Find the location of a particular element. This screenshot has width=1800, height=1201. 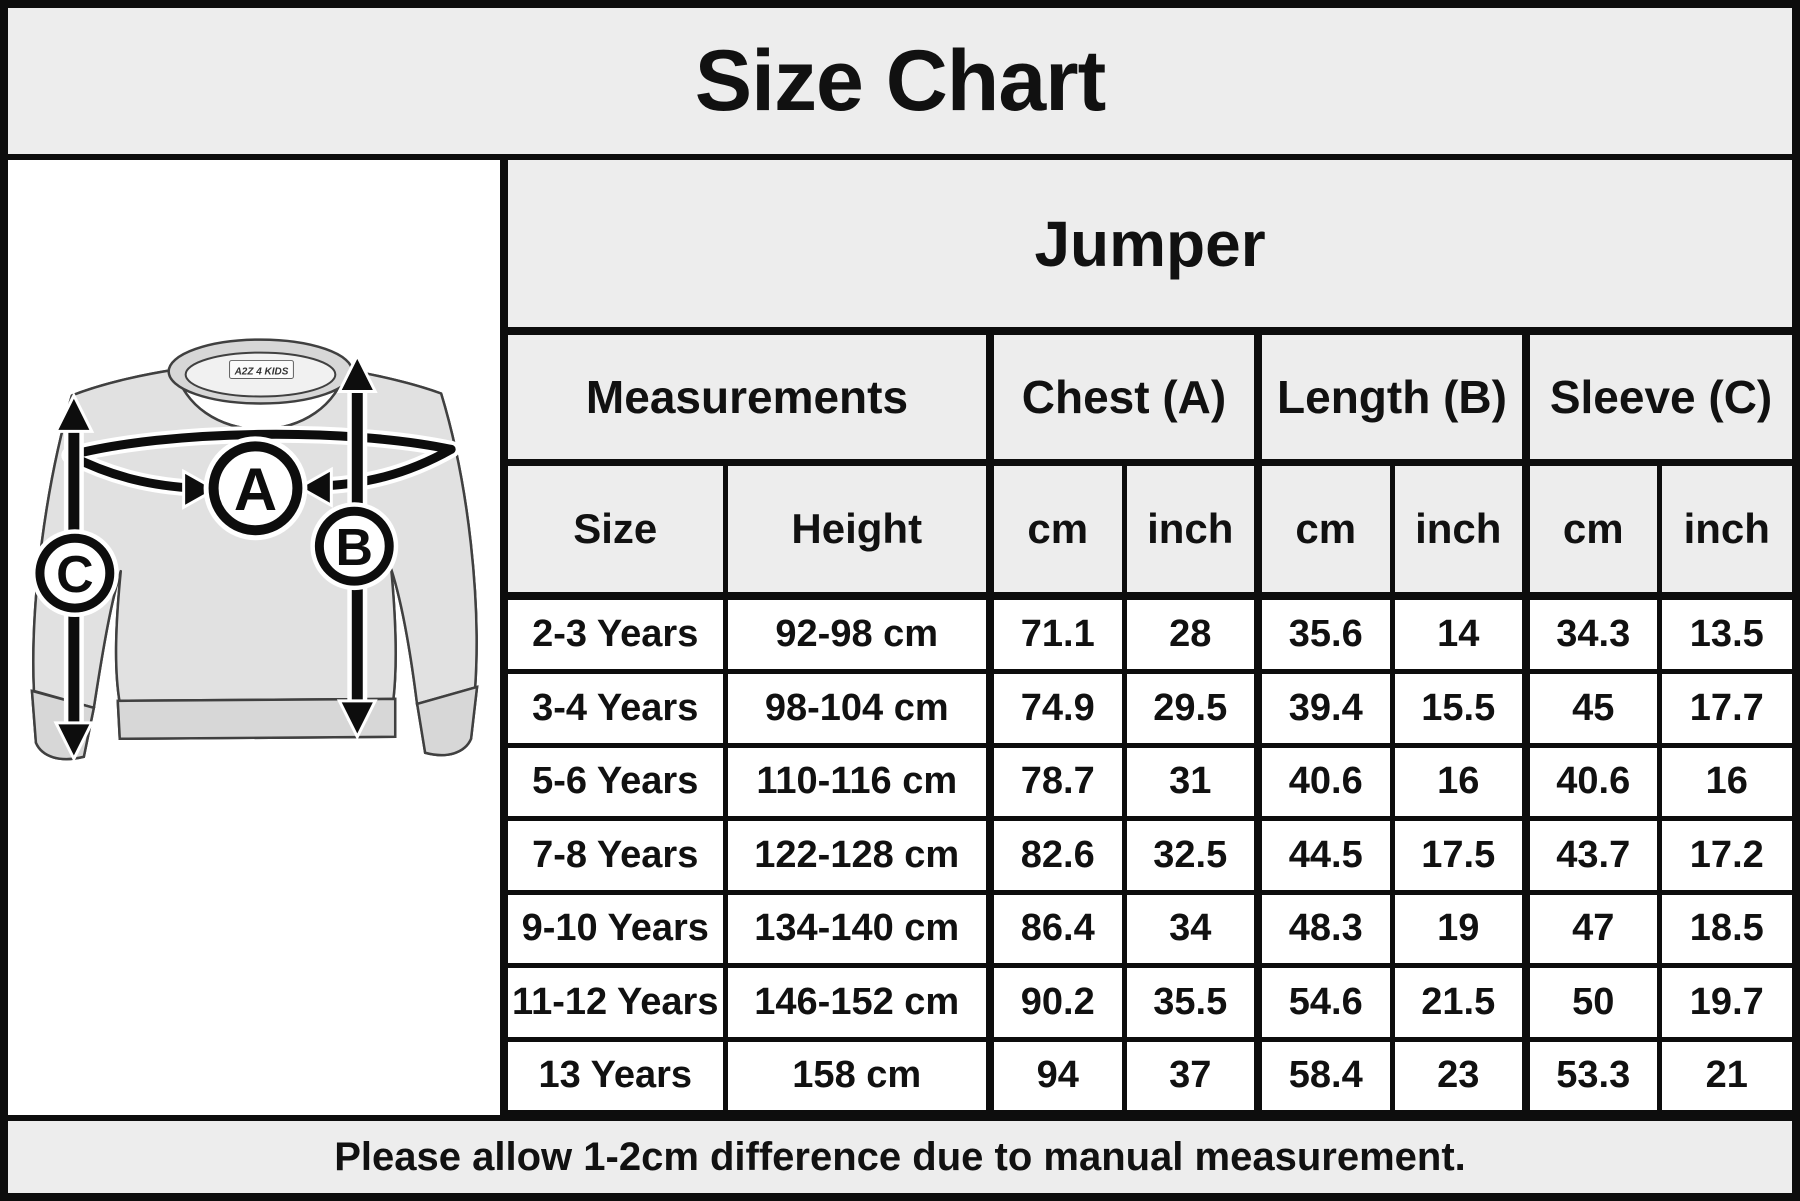

value-cell: 17.7 is located at coordinates (1724, 708).